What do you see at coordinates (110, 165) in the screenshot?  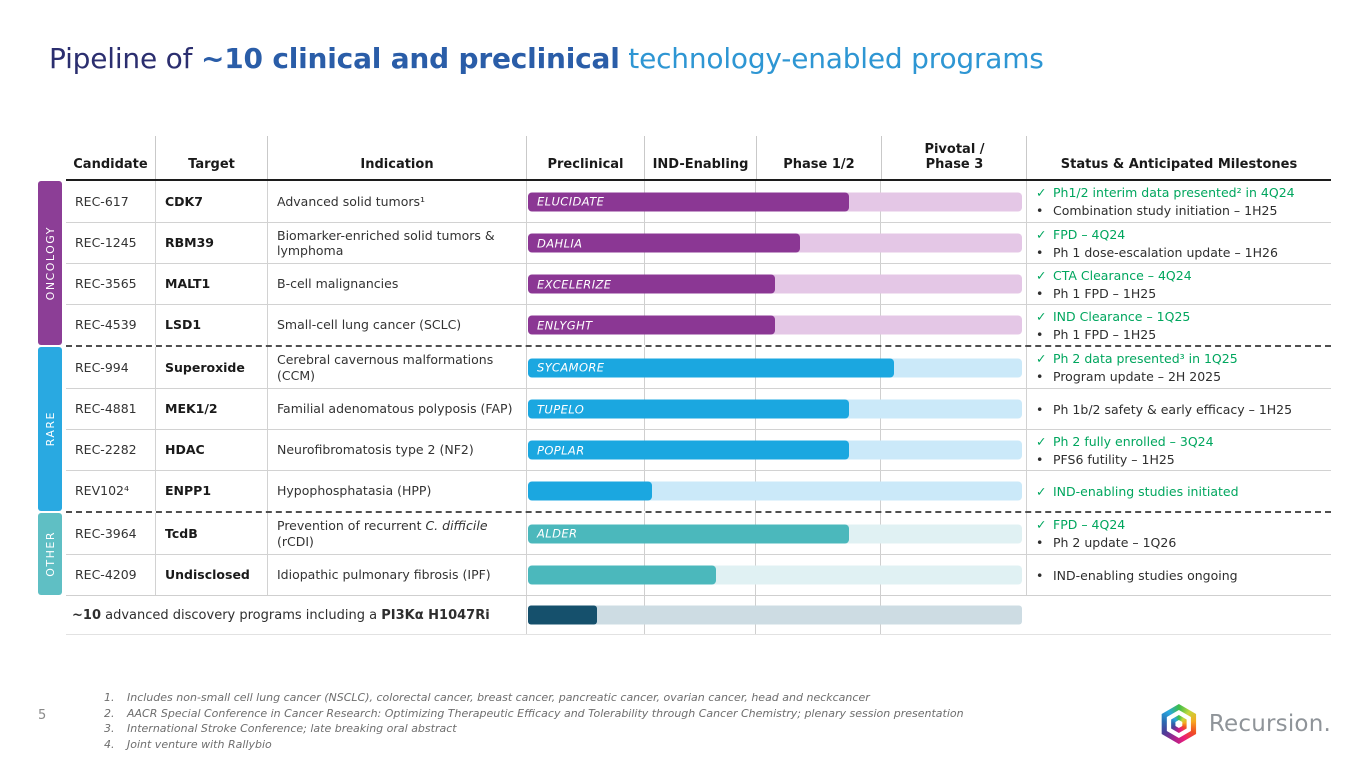 I see `header-candidate: Candidate` at bounding box center [110, 165].